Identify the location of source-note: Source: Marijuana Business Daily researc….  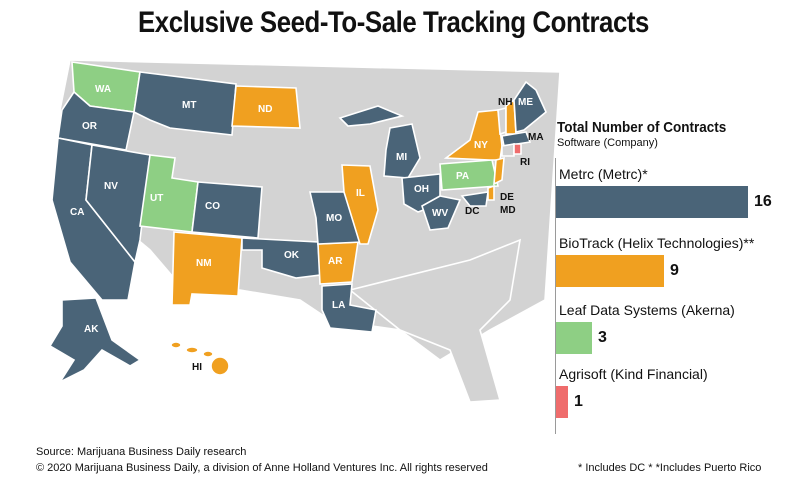
(141, 452).